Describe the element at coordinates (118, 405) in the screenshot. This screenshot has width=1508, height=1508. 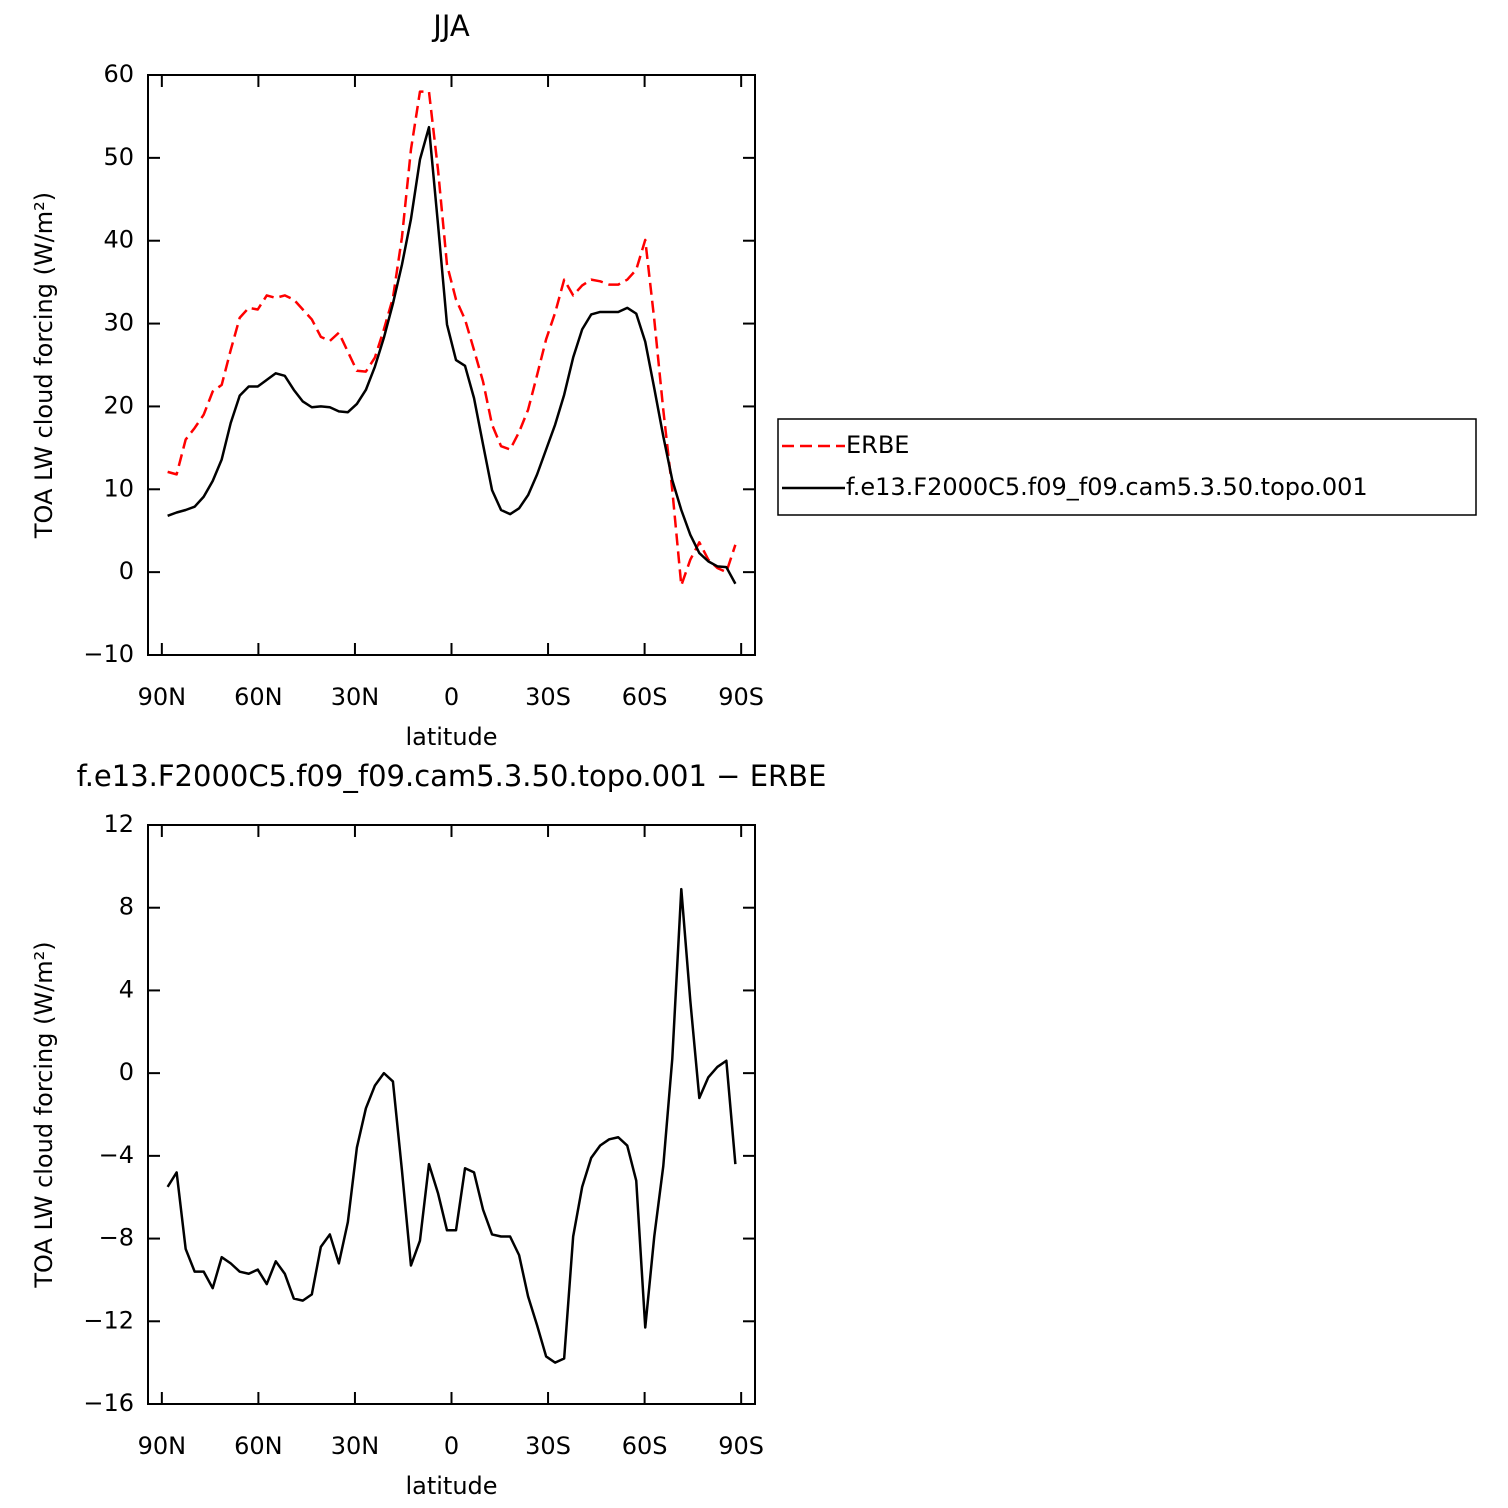
I see `y-tick-label: 20` at that location.